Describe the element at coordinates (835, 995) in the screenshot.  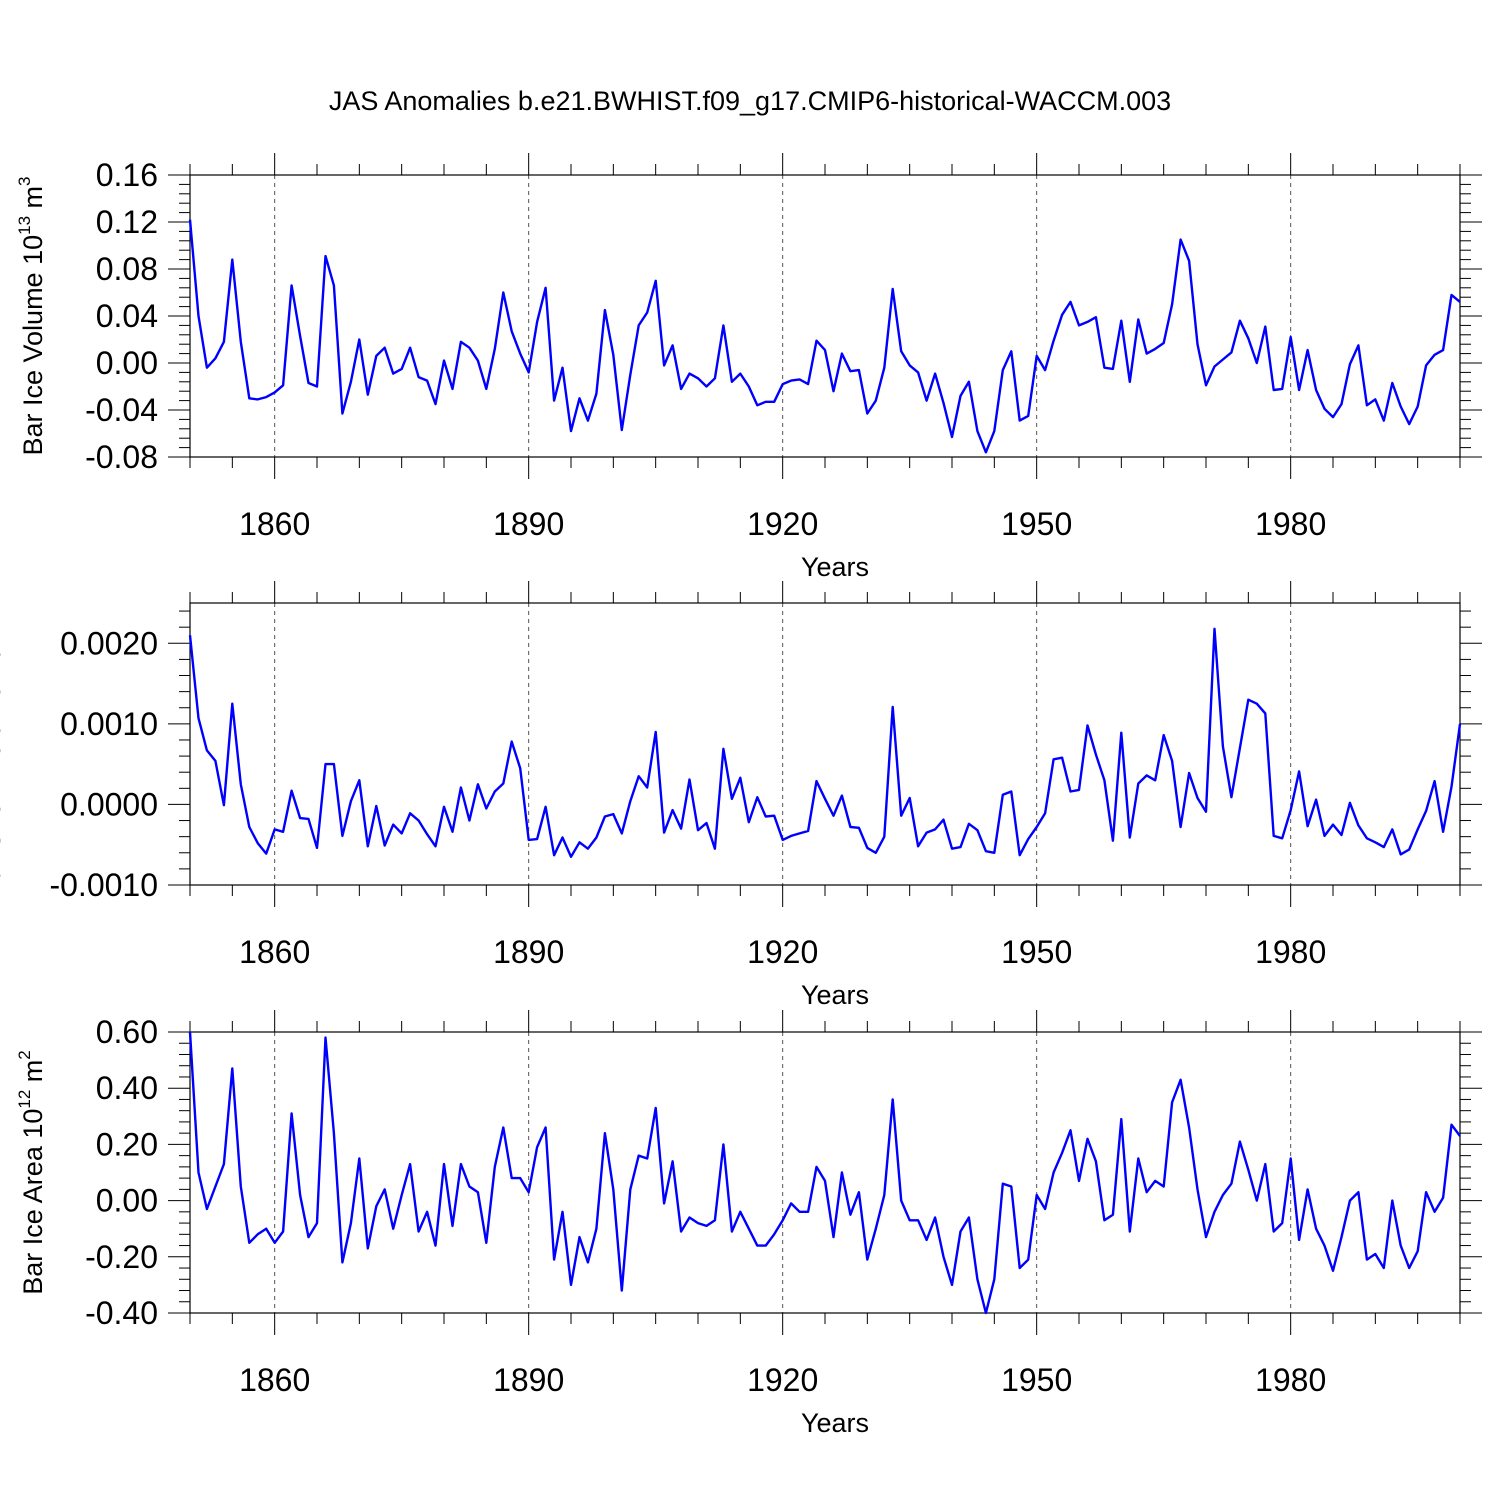
I see `panel-2-x-axis-label: Years` at that location.